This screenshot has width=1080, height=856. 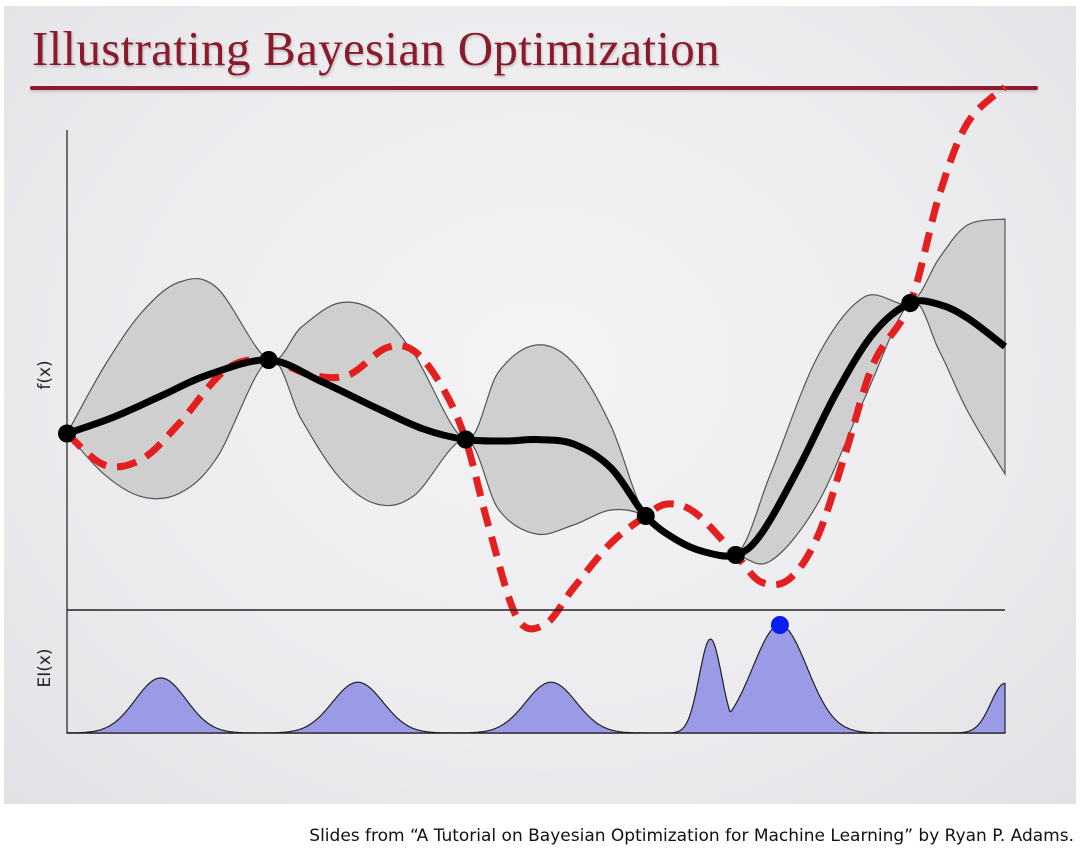 What do you see at coordinates (45, 667) in the screenshot?
I see `bottom-y-axis-label: EI(x)` at bounding box center [45, 667].